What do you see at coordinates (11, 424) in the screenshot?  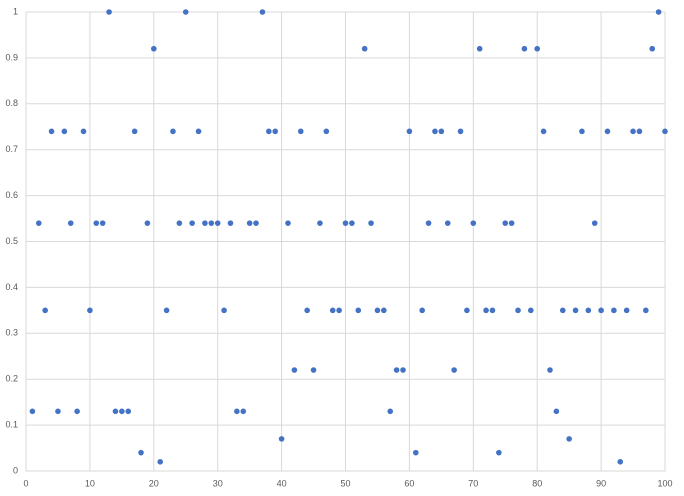 I see `y-tick-label: 0.1` at bounding box center [11, 424].